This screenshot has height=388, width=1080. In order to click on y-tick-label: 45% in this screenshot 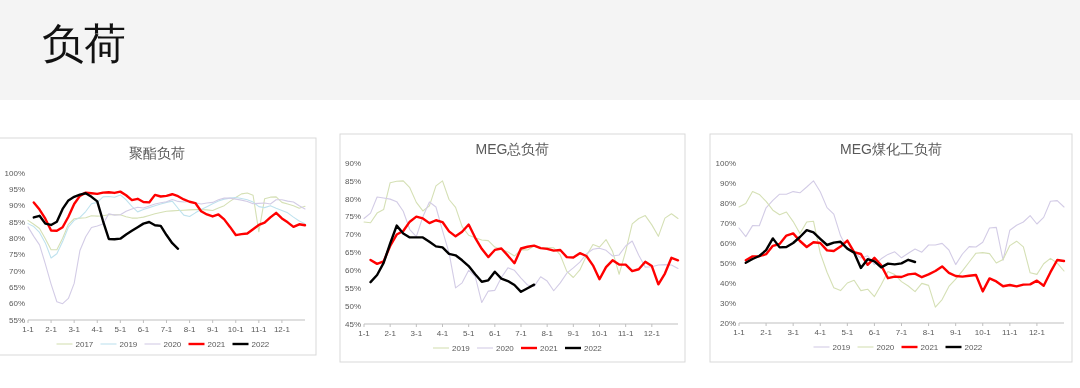, I will do `click(352, 324)`.